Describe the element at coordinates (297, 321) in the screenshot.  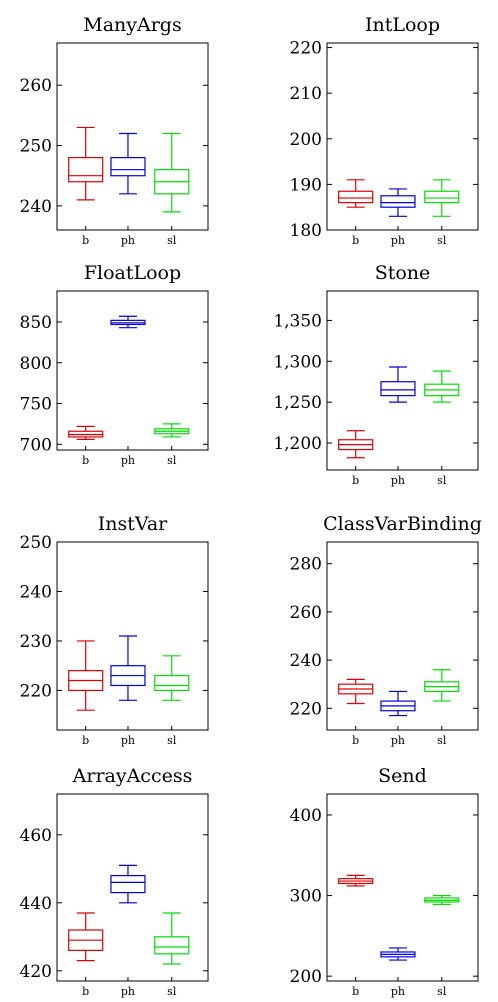
I see `y-tick-label: 1,350` at that location.